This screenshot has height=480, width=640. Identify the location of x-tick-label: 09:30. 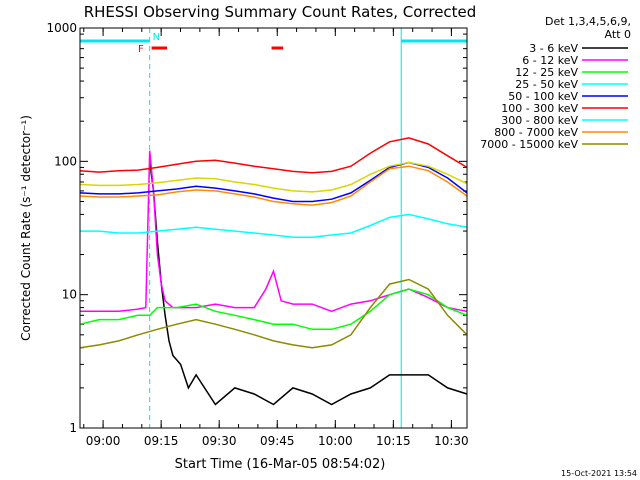
(219, 441).